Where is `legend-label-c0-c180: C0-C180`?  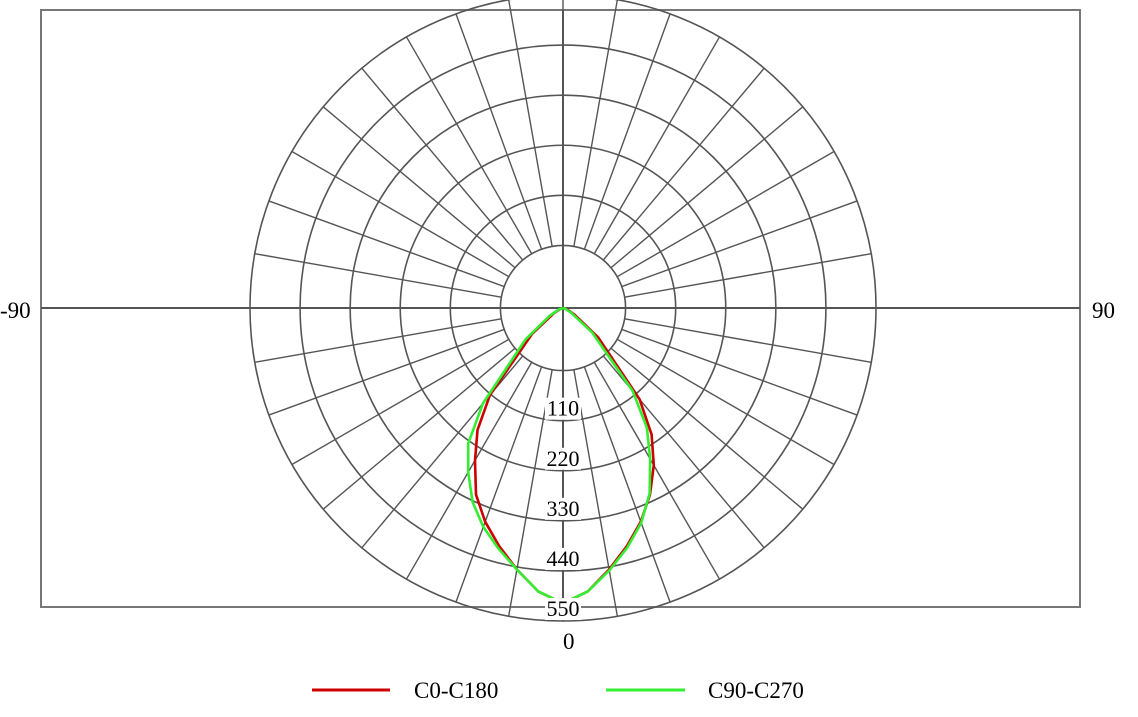
legend-label-c0-c180: C0-C180 is located at coordinates (456, 690).